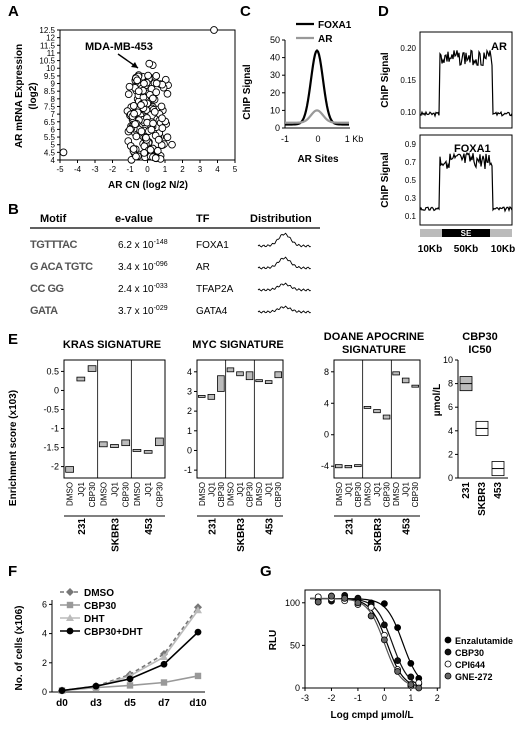  Describe the element at coordinates (406, 488) in the screenshot. I see `panel-e-treatment: JQ1` at that location.